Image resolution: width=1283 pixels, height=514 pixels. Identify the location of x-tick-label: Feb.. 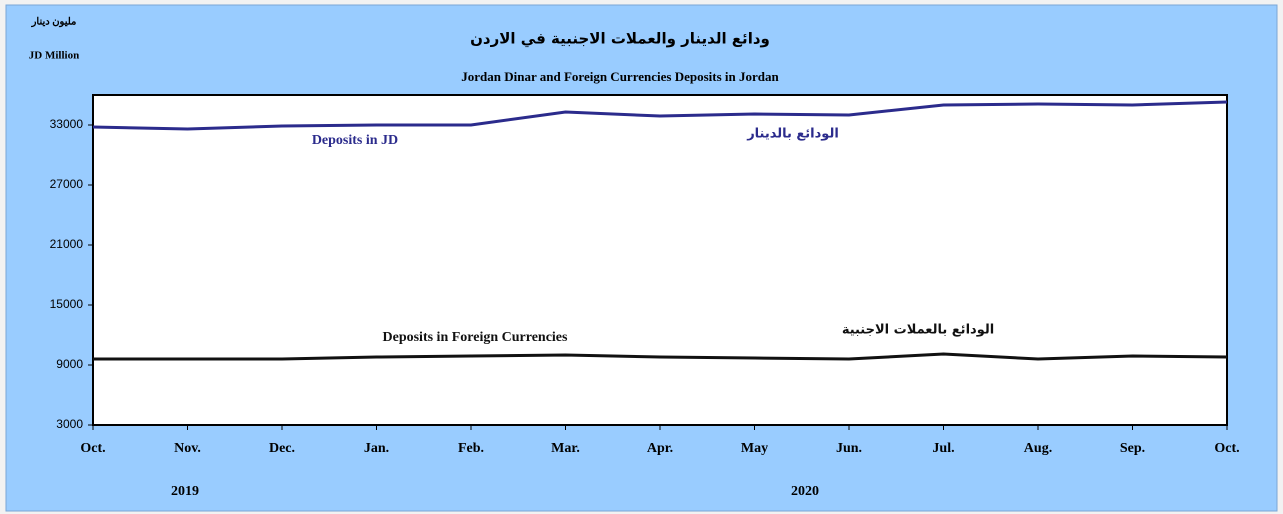
(471, 448).